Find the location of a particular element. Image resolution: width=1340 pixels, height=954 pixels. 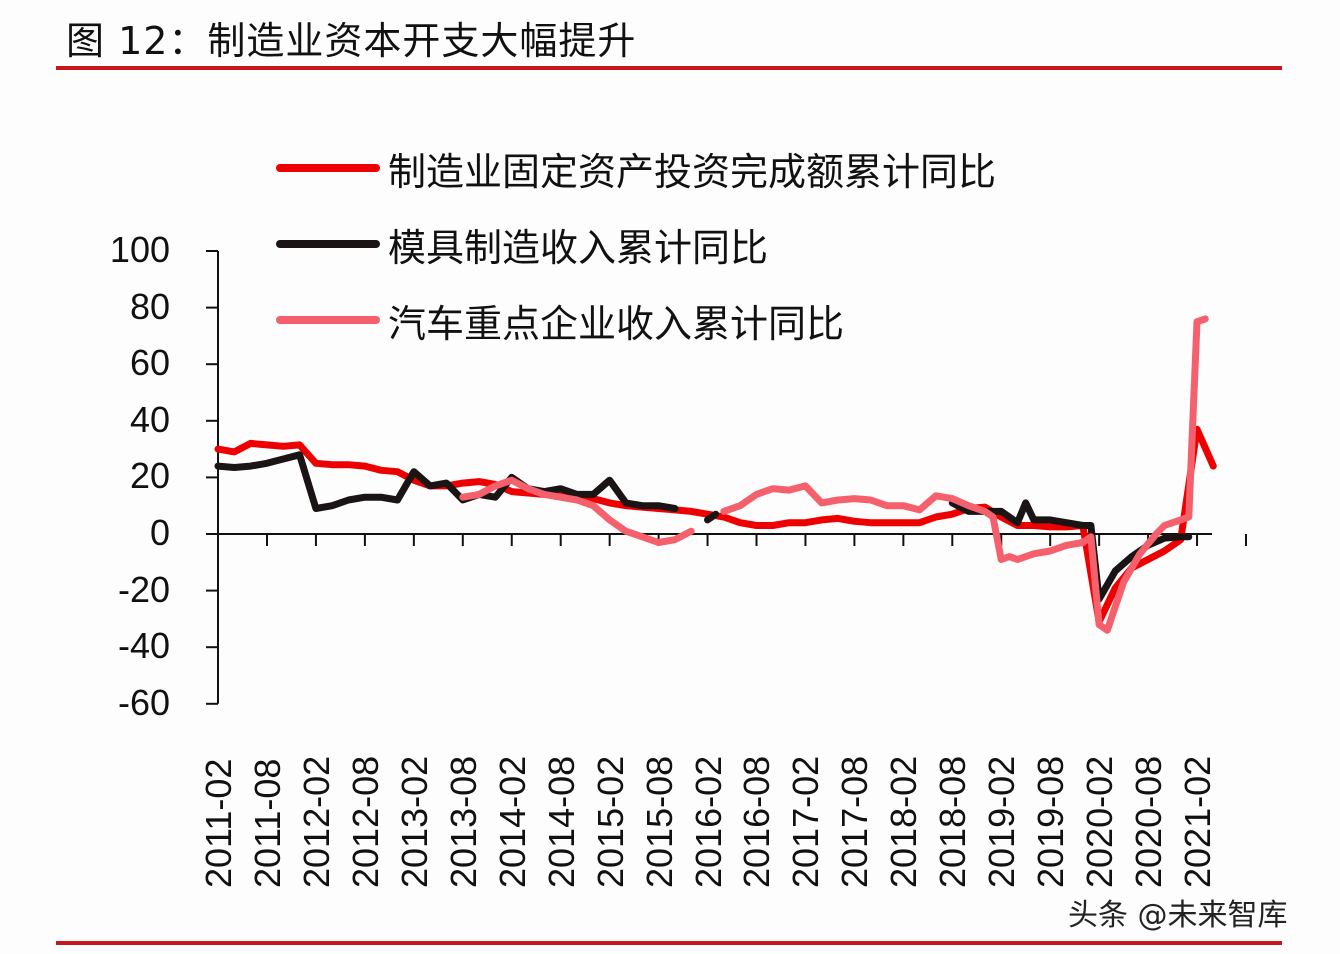

y-tick-label: -20 is located at coordinates (143, 589).